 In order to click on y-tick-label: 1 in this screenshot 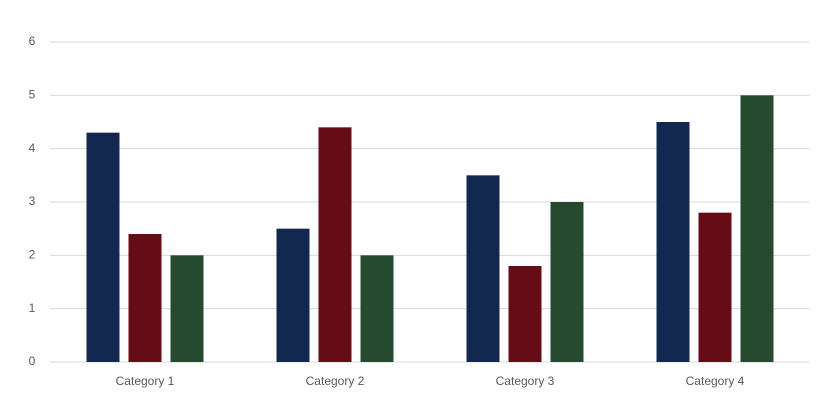, I will do `click(32, 308)`.